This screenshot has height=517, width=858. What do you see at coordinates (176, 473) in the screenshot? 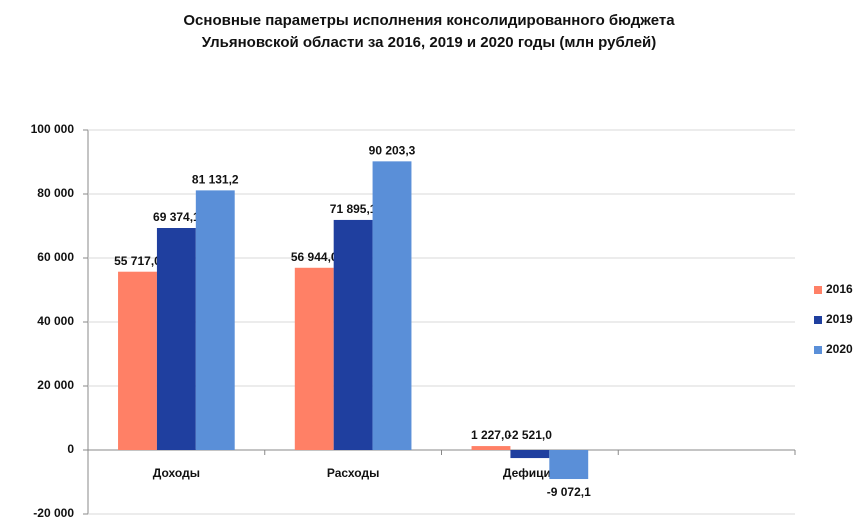
I see `x-tick-label: Доходы` at bounding box center [176, 473].